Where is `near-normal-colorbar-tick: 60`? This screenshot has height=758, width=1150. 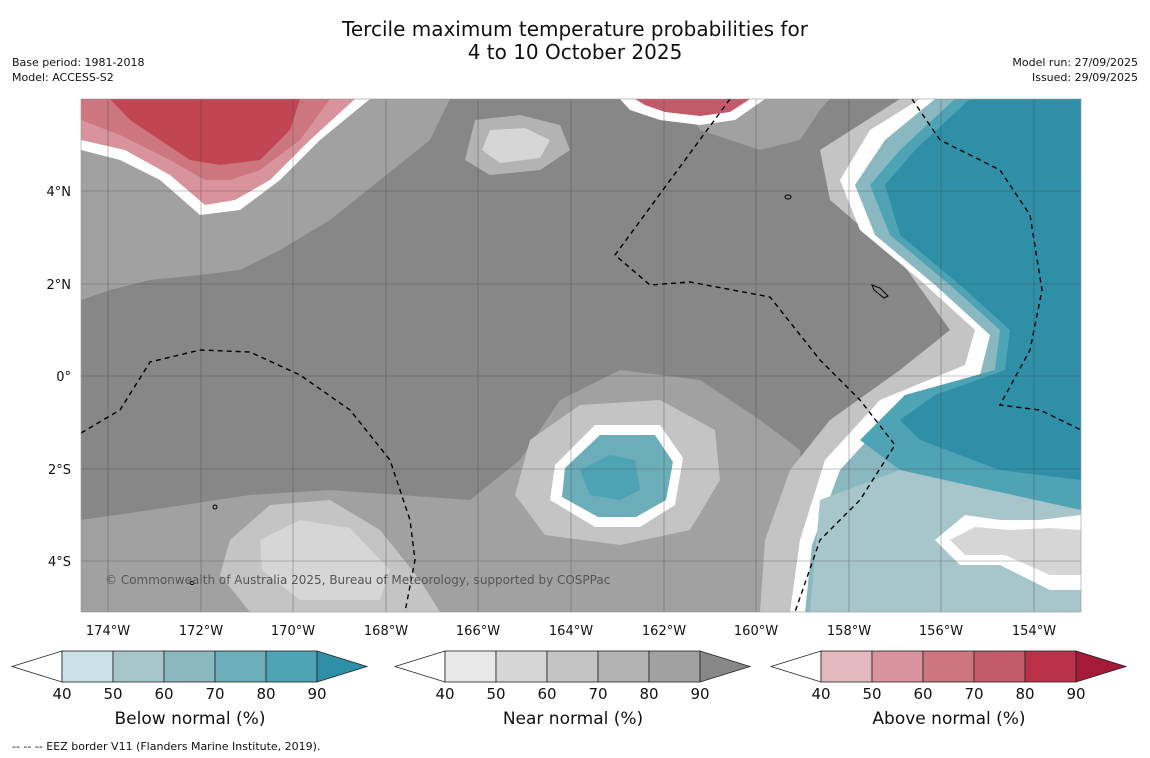
near-normal-colorbar-tick: 60 is located at coordinates (546, 694).